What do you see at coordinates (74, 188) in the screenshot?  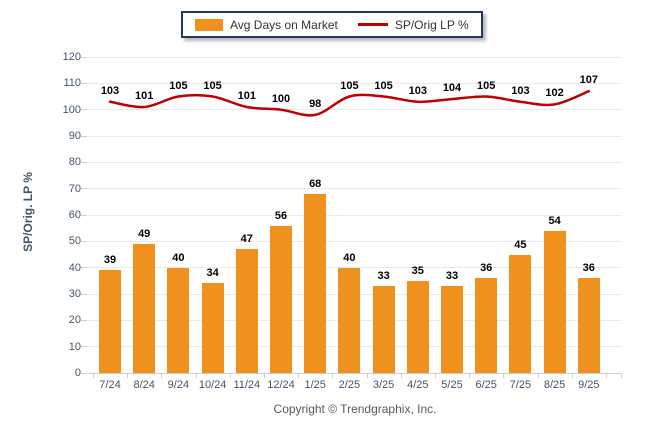 I see `y-axis-tick-label: 70` at bounding box center [74, 188].